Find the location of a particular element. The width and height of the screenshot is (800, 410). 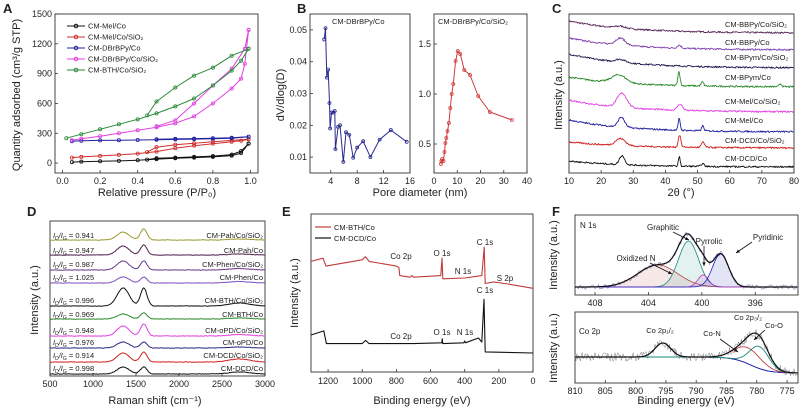

component-label: Co-O is located at coordinates (774, 325).